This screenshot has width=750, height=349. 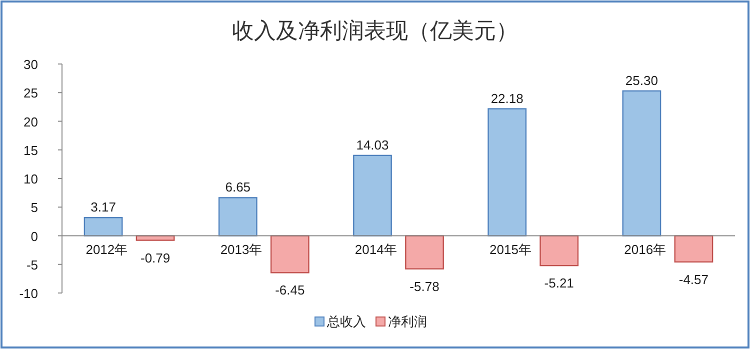 What do you see at coordinates (511, 249) in the screenshot?
I see `xtick: 2015年` at bounding box center [511, 249].